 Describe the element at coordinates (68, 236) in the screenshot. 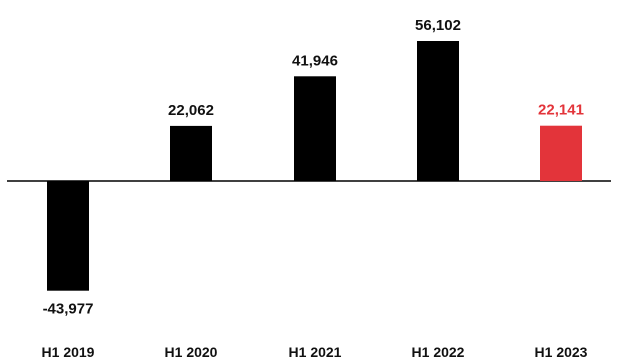

I see `bar-h1-2019` at that location.